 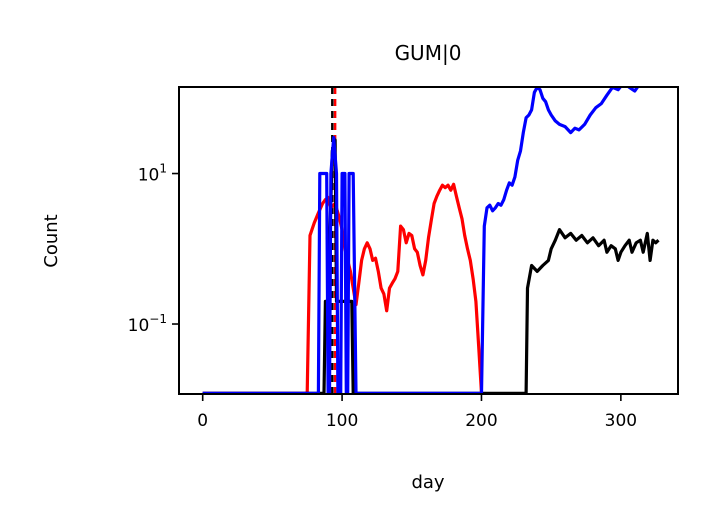 What do you see at coordinates (153, 249) in the screenshot?
I see `y-axis-ticks: 10¹ 10⁻¹` at bounding box center [153, 249].